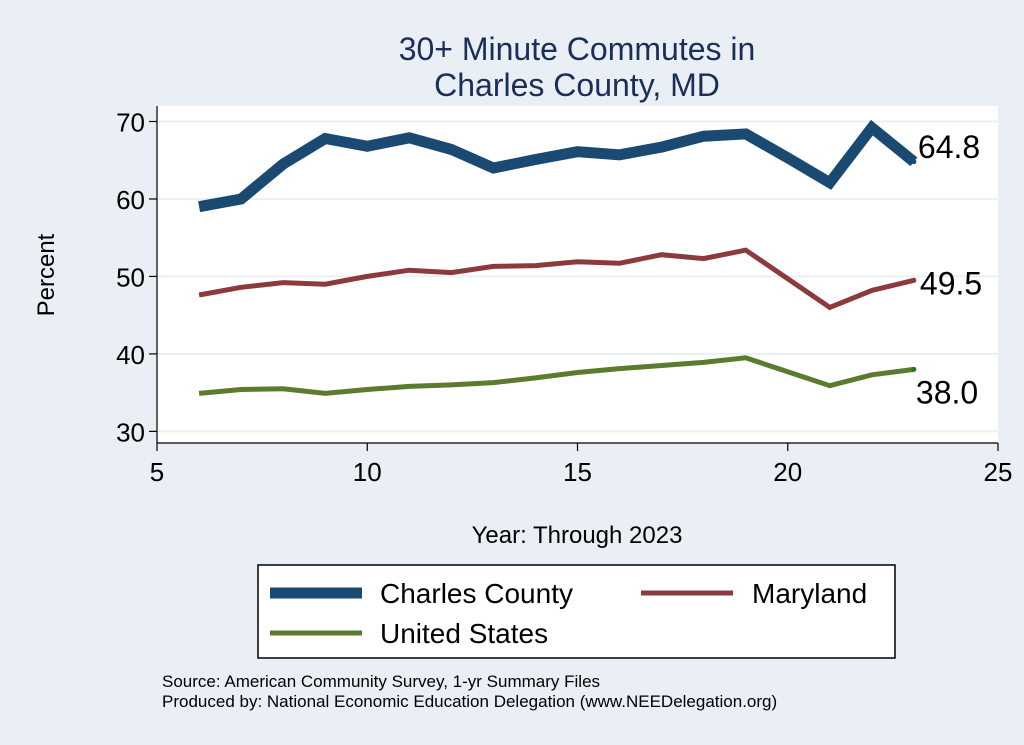  I want to click on y-axis-ticks: 30 40 50 60 70, so click(136, 277).